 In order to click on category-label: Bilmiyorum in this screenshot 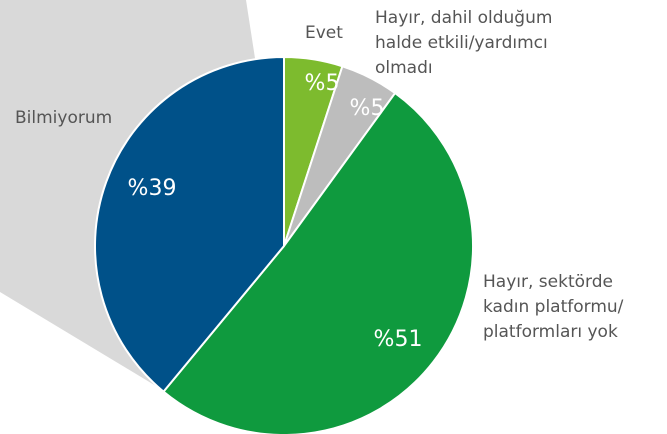, I will do `click(64, 118)`.